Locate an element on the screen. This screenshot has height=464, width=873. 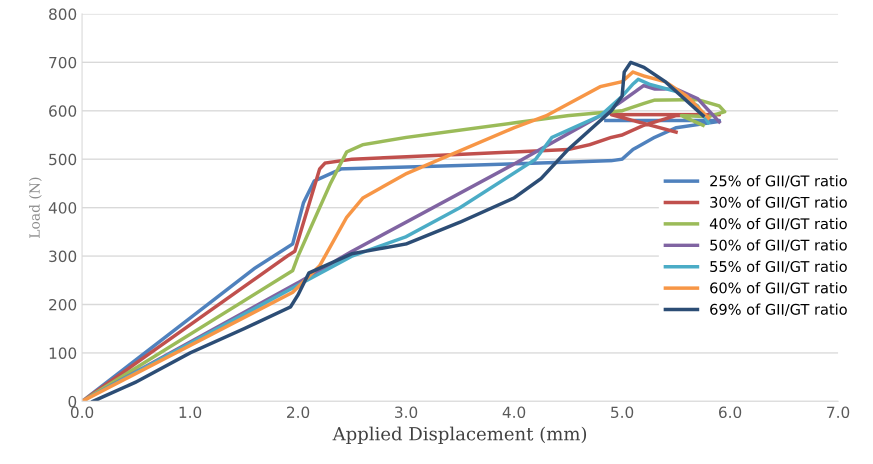
legend-label: 25% of GII/GT ratio is located at coordinates (778, 181).